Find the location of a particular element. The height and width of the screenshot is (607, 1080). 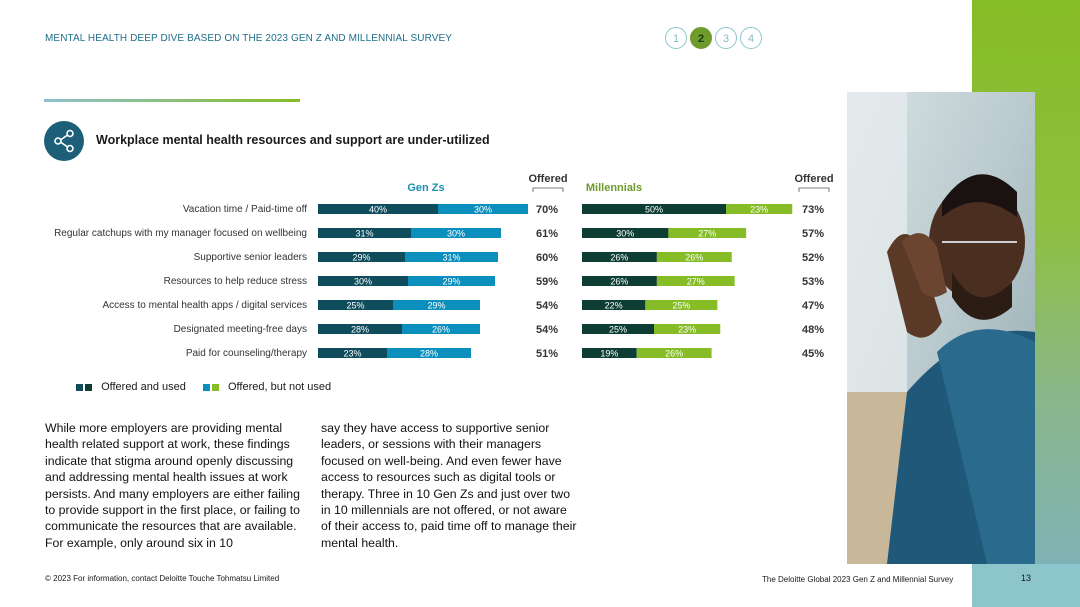

category-label: Vacation time / Paid-time off is located at coordinates (245, 209).